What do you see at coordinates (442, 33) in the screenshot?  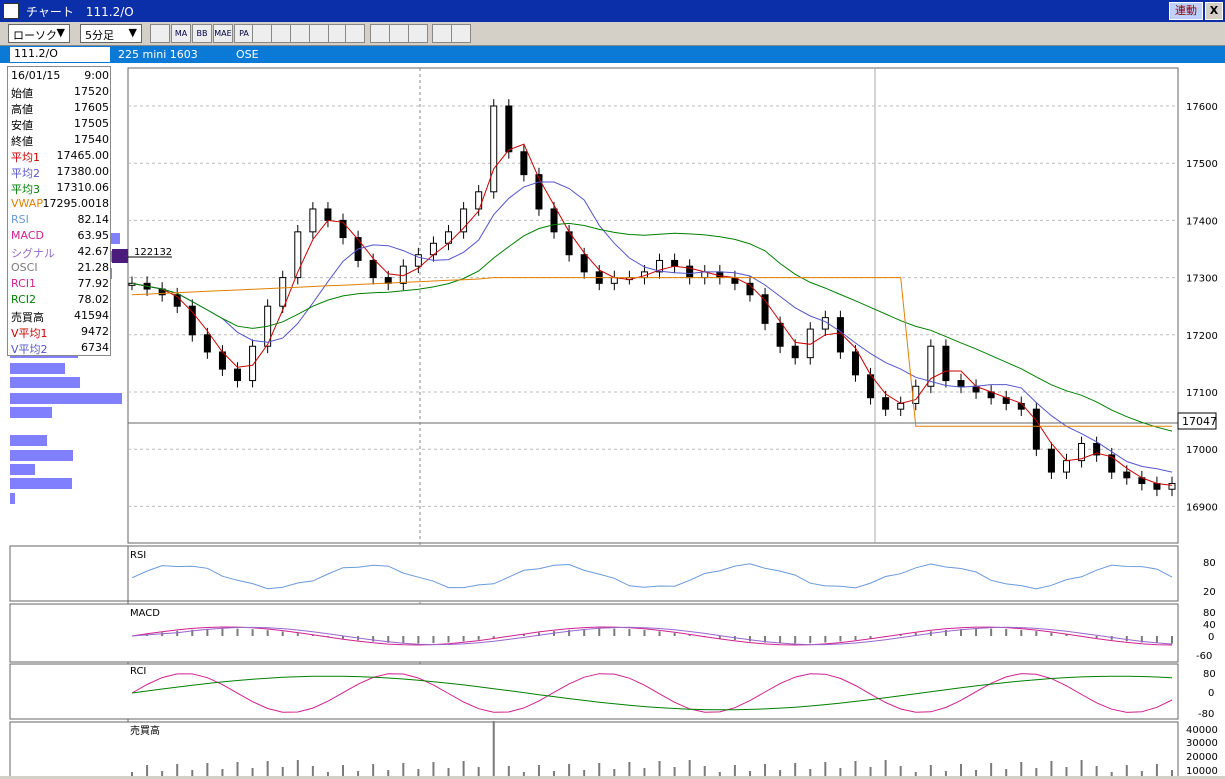 I see `gear-icon` at bounding box center [442, 33].